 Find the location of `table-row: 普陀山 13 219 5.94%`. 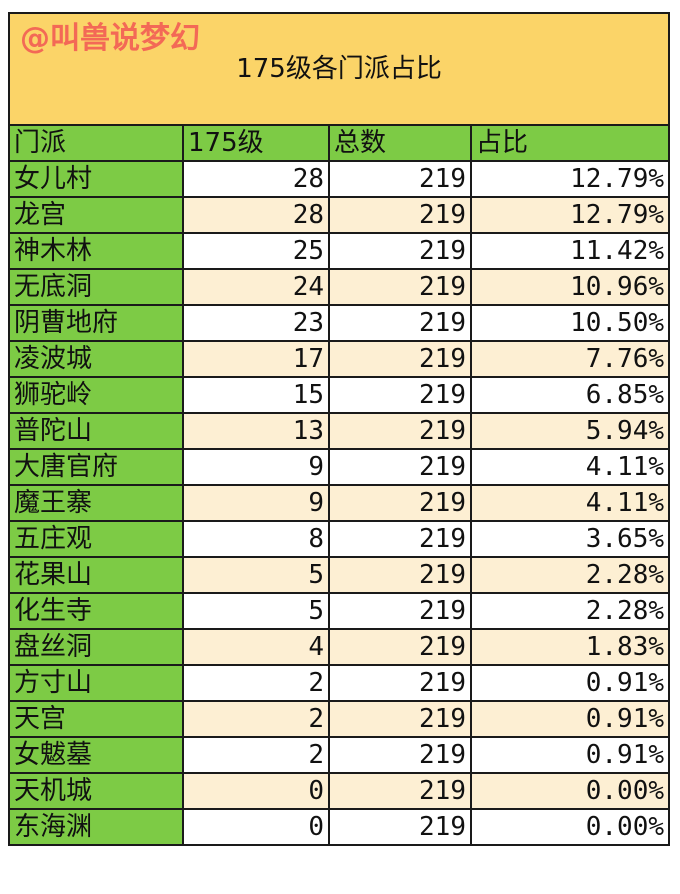

table-row: 普陀山 13 219 5.94% is located at coordinates (339, 431).